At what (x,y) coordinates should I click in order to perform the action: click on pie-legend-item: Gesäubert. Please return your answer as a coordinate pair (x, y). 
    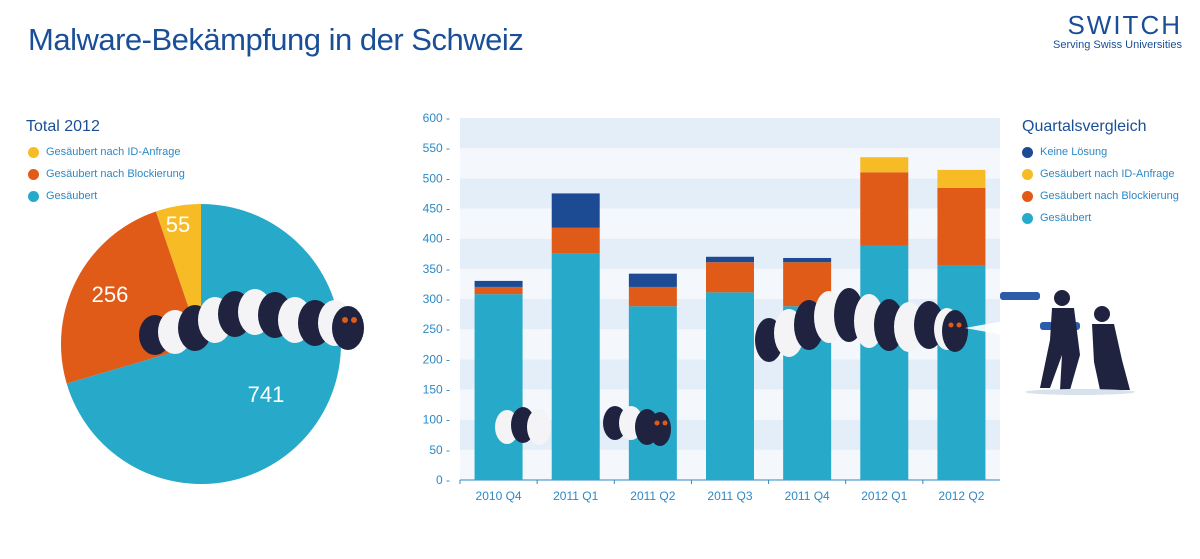
    Looking at the image, I should click on (106, 196).